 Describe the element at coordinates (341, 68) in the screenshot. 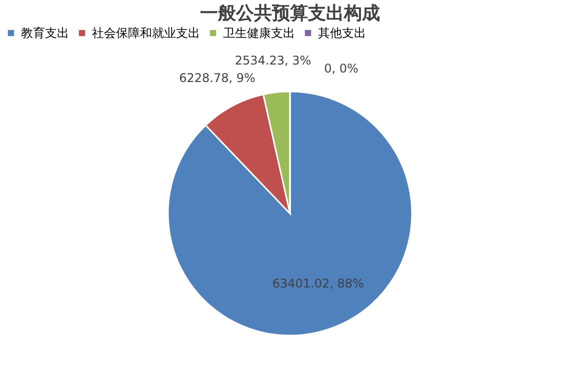

I see `text: 0, 0%` at that location.